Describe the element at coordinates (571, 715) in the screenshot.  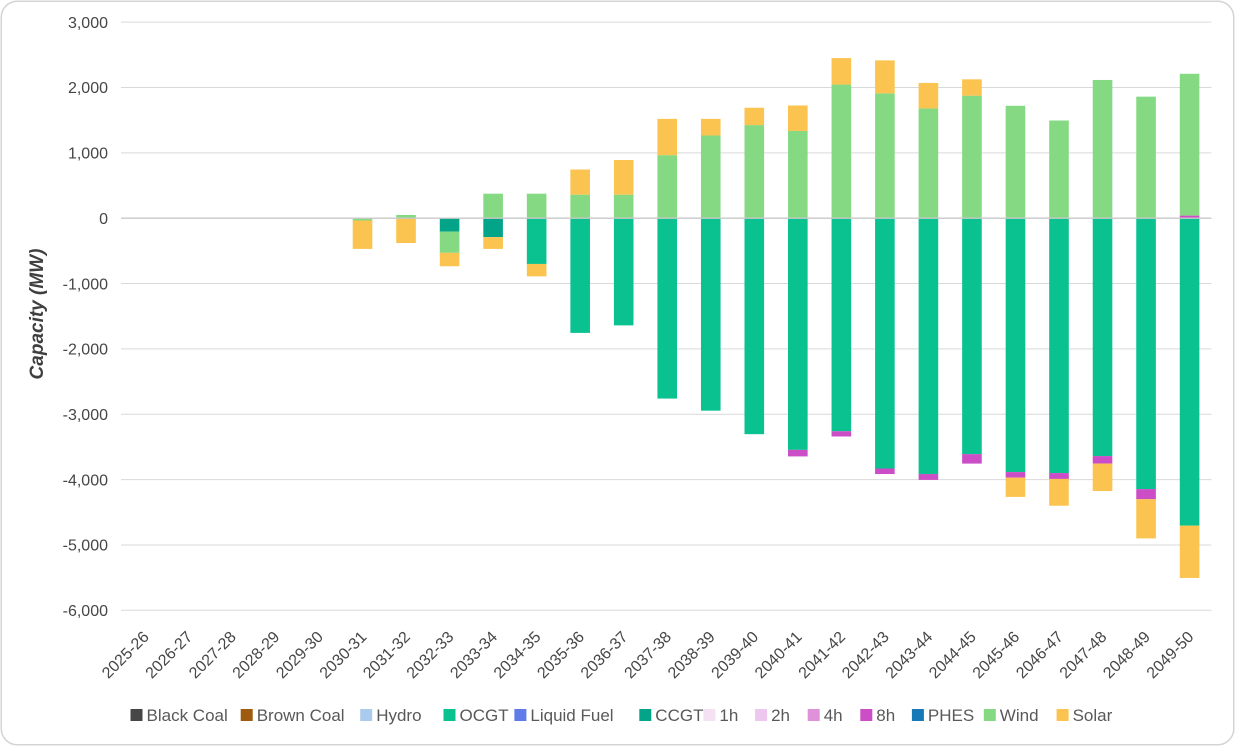
I see `svg-text: Liquid Fuel` at that location.